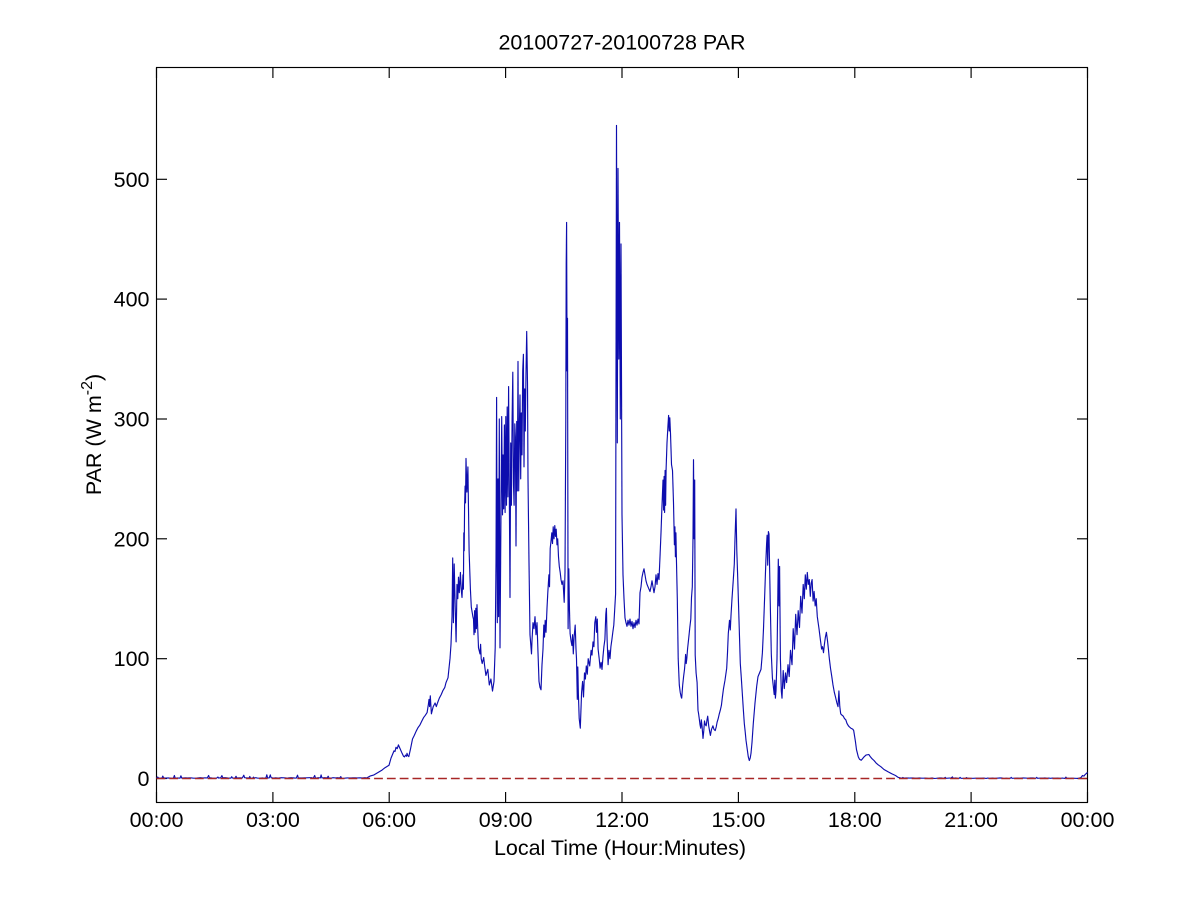 This screenshot has height=901, width=1201. Describe the element at coordinates (132, 300) in the screenshot. I see `svg-text: 400` at that location.